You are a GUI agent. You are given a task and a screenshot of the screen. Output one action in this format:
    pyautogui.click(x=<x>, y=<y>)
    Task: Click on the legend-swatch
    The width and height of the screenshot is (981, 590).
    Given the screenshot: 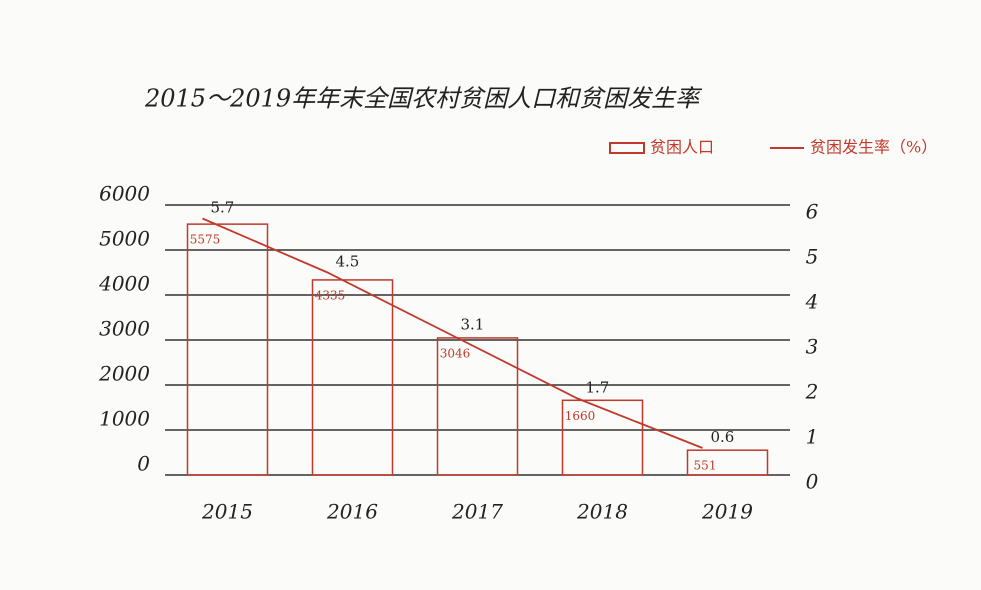 What is the action you would take?
    pyautogui.click(x=627, y=148)
    